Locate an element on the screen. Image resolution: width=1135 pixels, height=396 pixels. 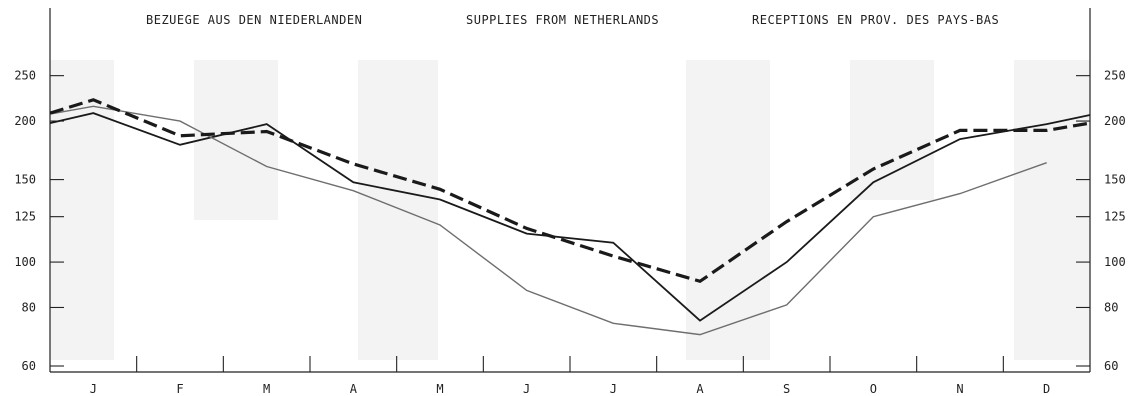
y-tick-label-right-200: 200 is located at coordinates (1115, 121).